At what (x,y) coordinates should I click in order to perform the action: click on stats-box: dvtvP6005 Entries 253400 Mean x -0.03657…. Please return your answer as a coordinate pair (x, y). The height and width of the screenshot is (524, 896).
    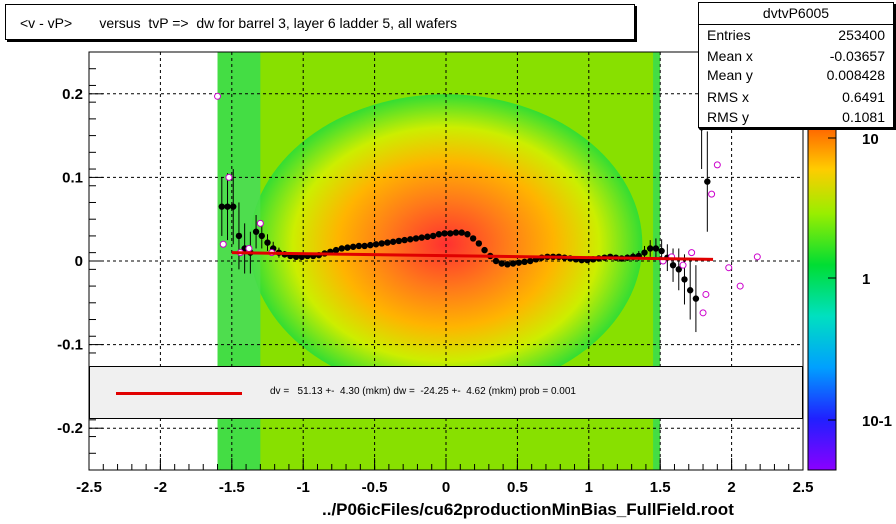
    Looking at the image, I should click on (796, 65).